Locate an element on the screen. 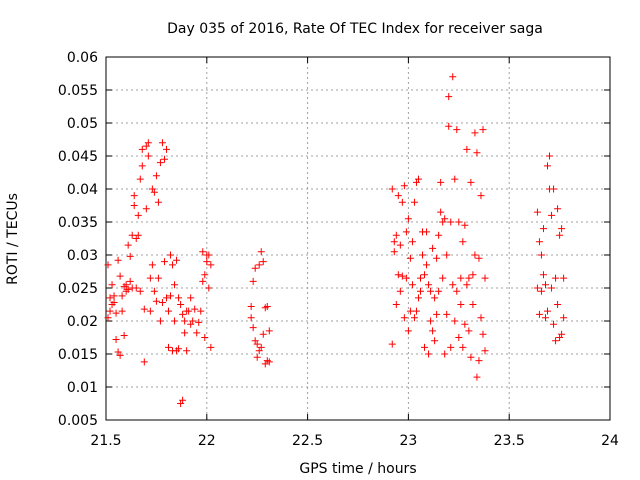 The height and width of the screenshot is (480, 640). x-tick-label: 23 is located at coordinates (408, 441).